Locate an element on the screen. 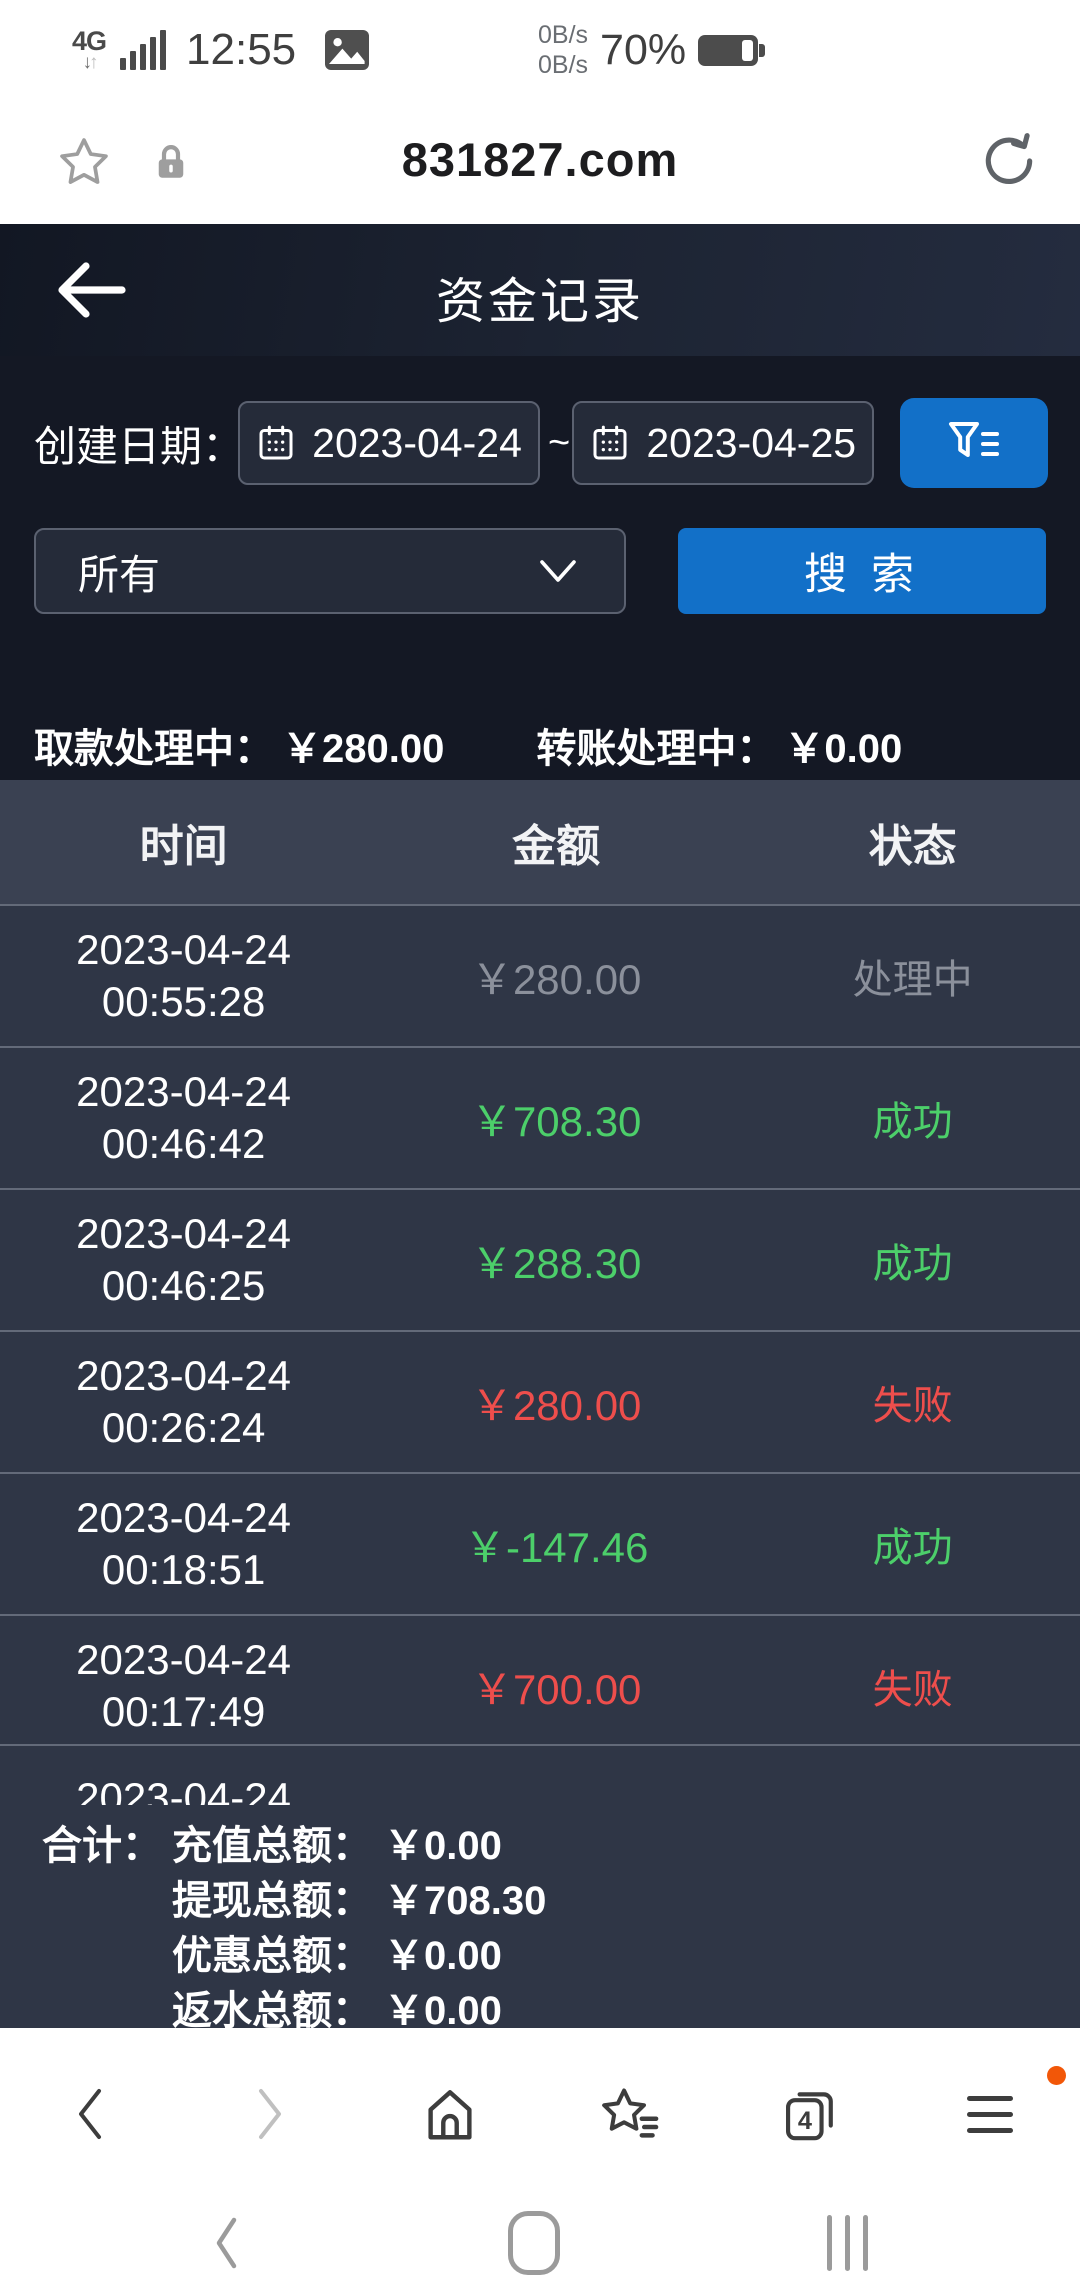 Image resolution: width=1080 pixels, height=2280 pixels. page-title: 资金记录 is located at coordinates (539, 302).